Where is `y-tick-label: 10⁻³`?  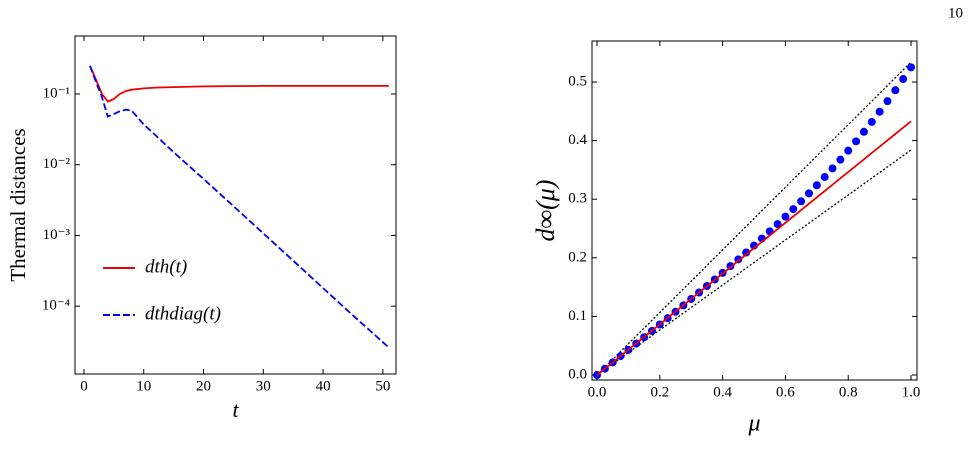
y-tick-label: 10⁻³ is located at coordinates (57, 235).